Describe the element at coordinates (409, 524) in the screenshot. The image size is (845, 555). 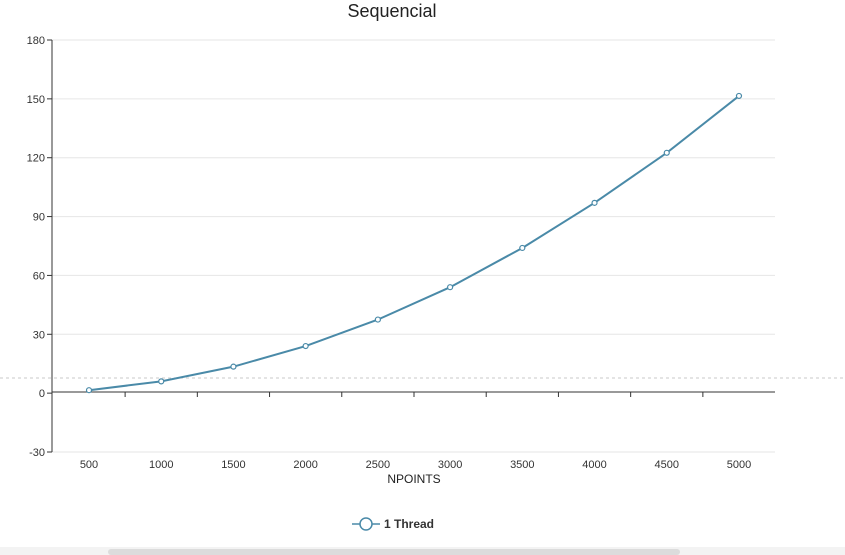
I see `legend-label: 1 Thread` at that location.